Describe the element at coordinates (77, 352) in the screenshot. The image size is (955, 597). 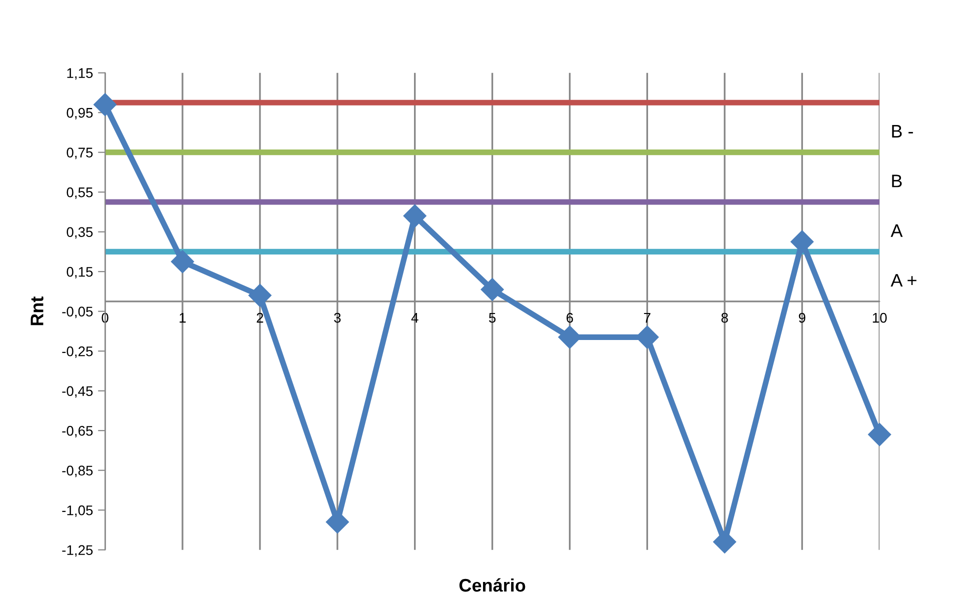
I see `y-tick-label: -0,25` at that location.